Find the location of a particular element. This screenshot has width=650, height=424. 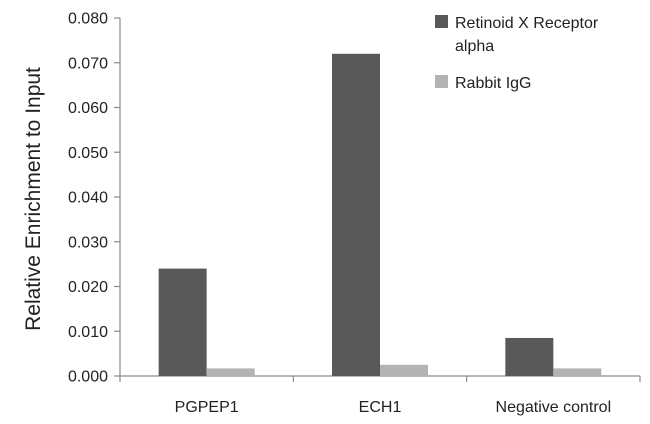

legend-label: Rabbit IgG is located at coordinates (493, 83).